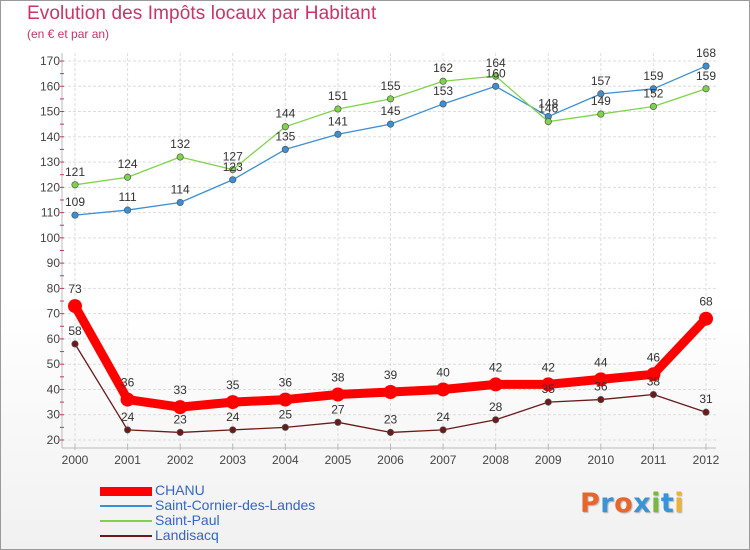 This screenshot has width=750, height=550. What do you see at coordinates (548, 109) in the screenshot?
I see `data-label: 146` at bounding box center [548, 109].